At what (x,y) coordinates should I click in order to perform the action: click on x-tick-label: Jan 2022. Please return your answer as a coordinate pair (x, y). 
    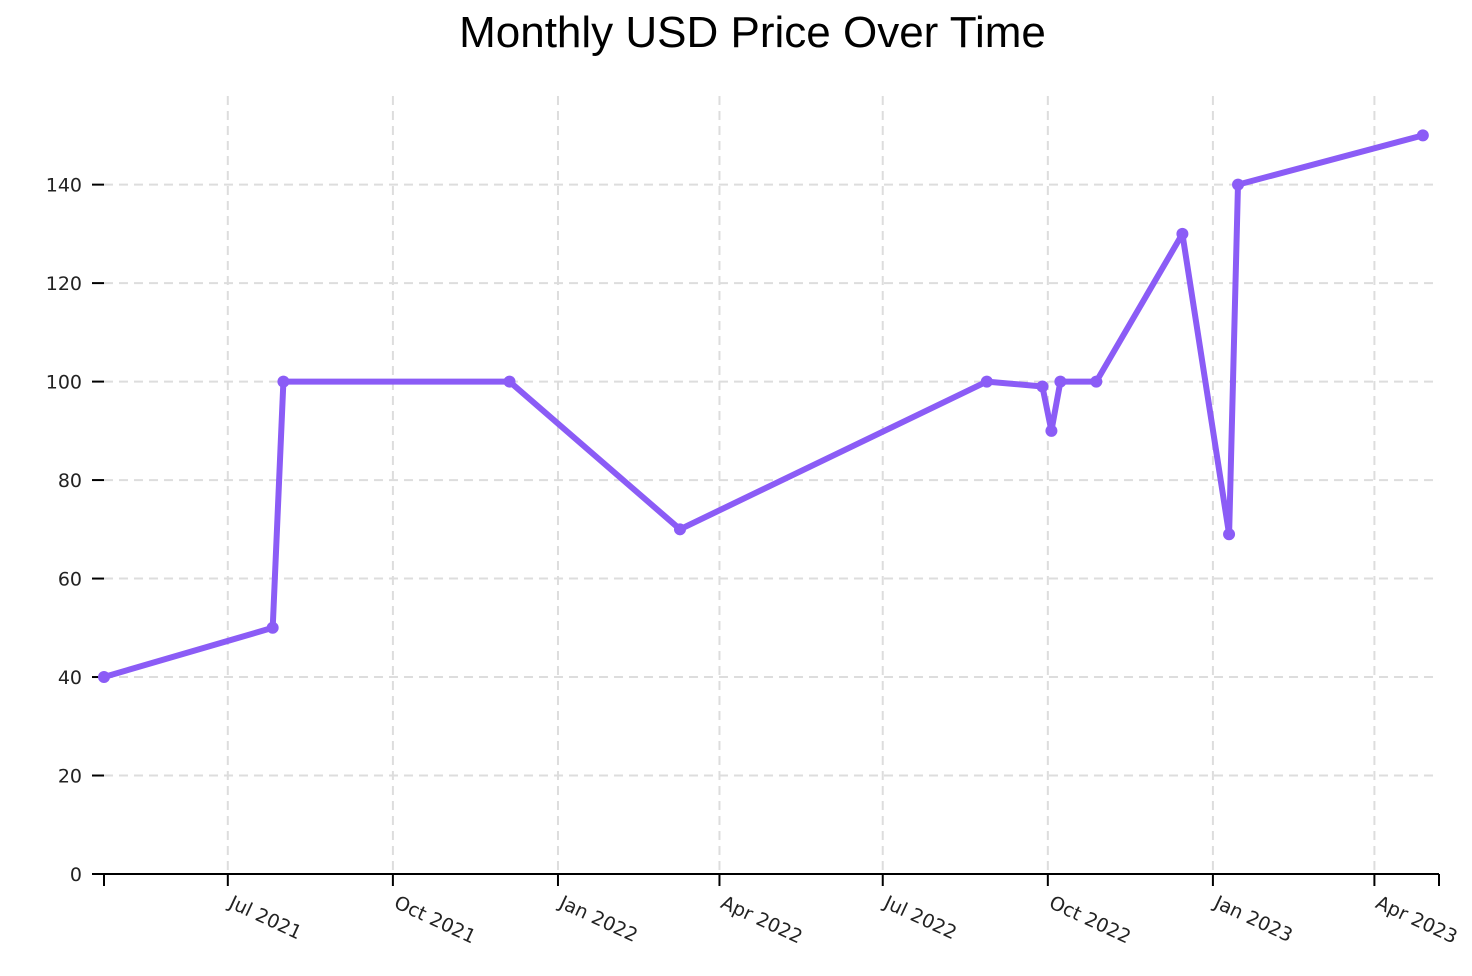
    Looking at the image, I should click on (598, 919).